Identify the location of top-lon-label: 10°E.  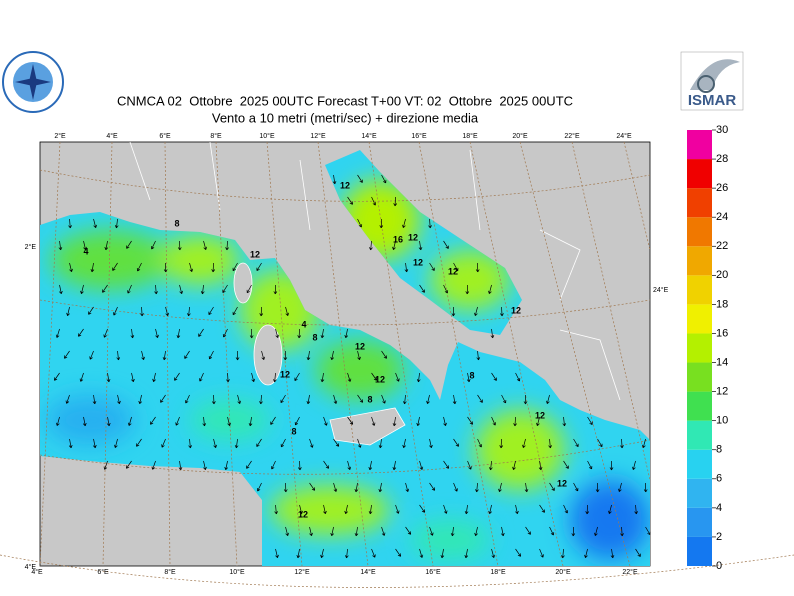
(267, 136).